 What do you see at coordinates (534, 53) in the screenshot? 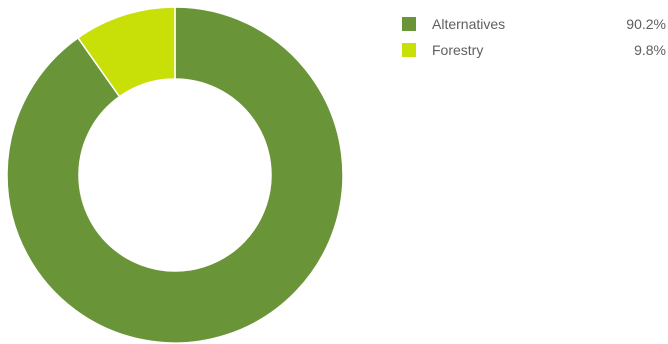
I see `legend-item-forestry: Forestry 9.8%` at bounding box center [534, 53].